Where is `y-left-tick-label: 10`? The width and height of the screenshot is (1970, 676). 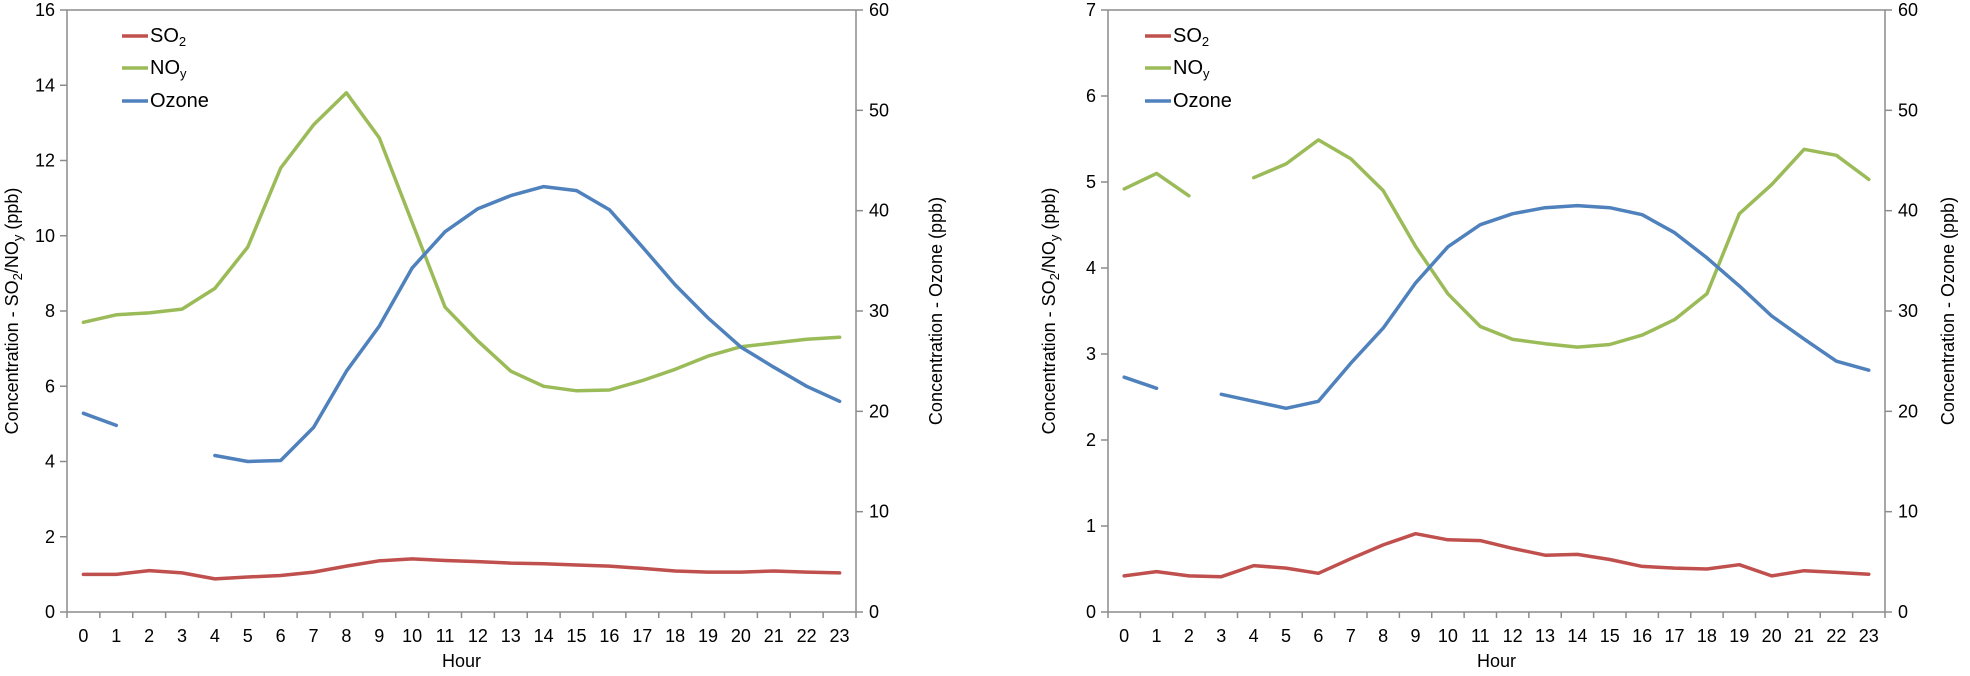
y-left-tick-label: 10 is located at coordinates (45, 236).